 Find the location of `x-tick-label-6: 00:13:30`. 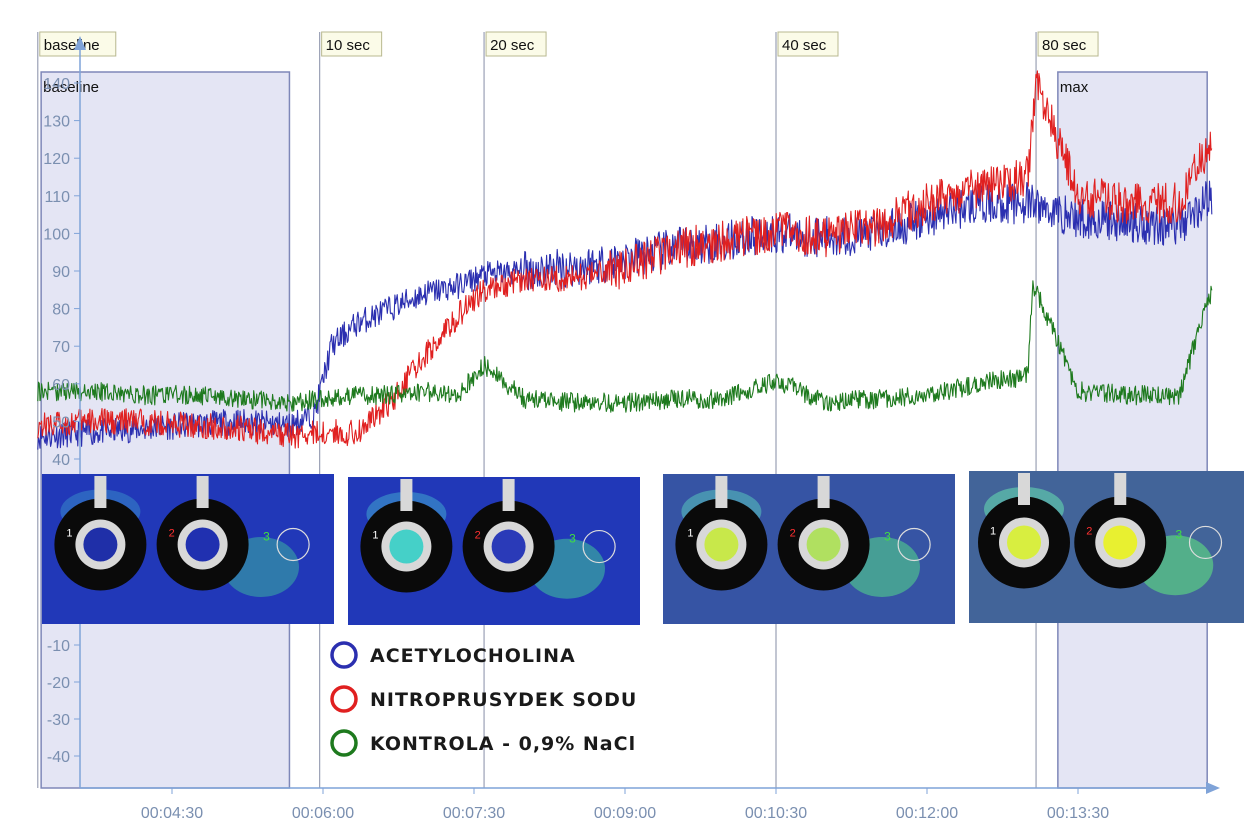

x-tick-label-6: 00:13:30 is located at coordinates (1078, 813).